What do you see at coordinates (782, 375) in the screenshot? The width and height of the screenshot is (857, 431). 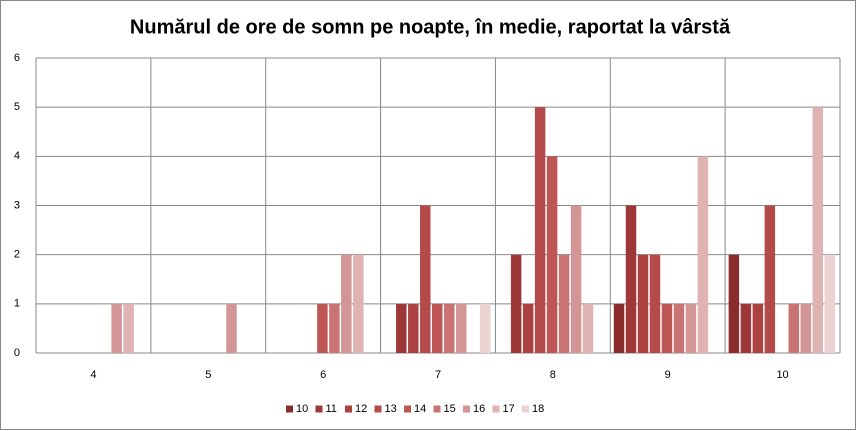 I see `x-tick-label: 10` at bounding box center [782, 375].